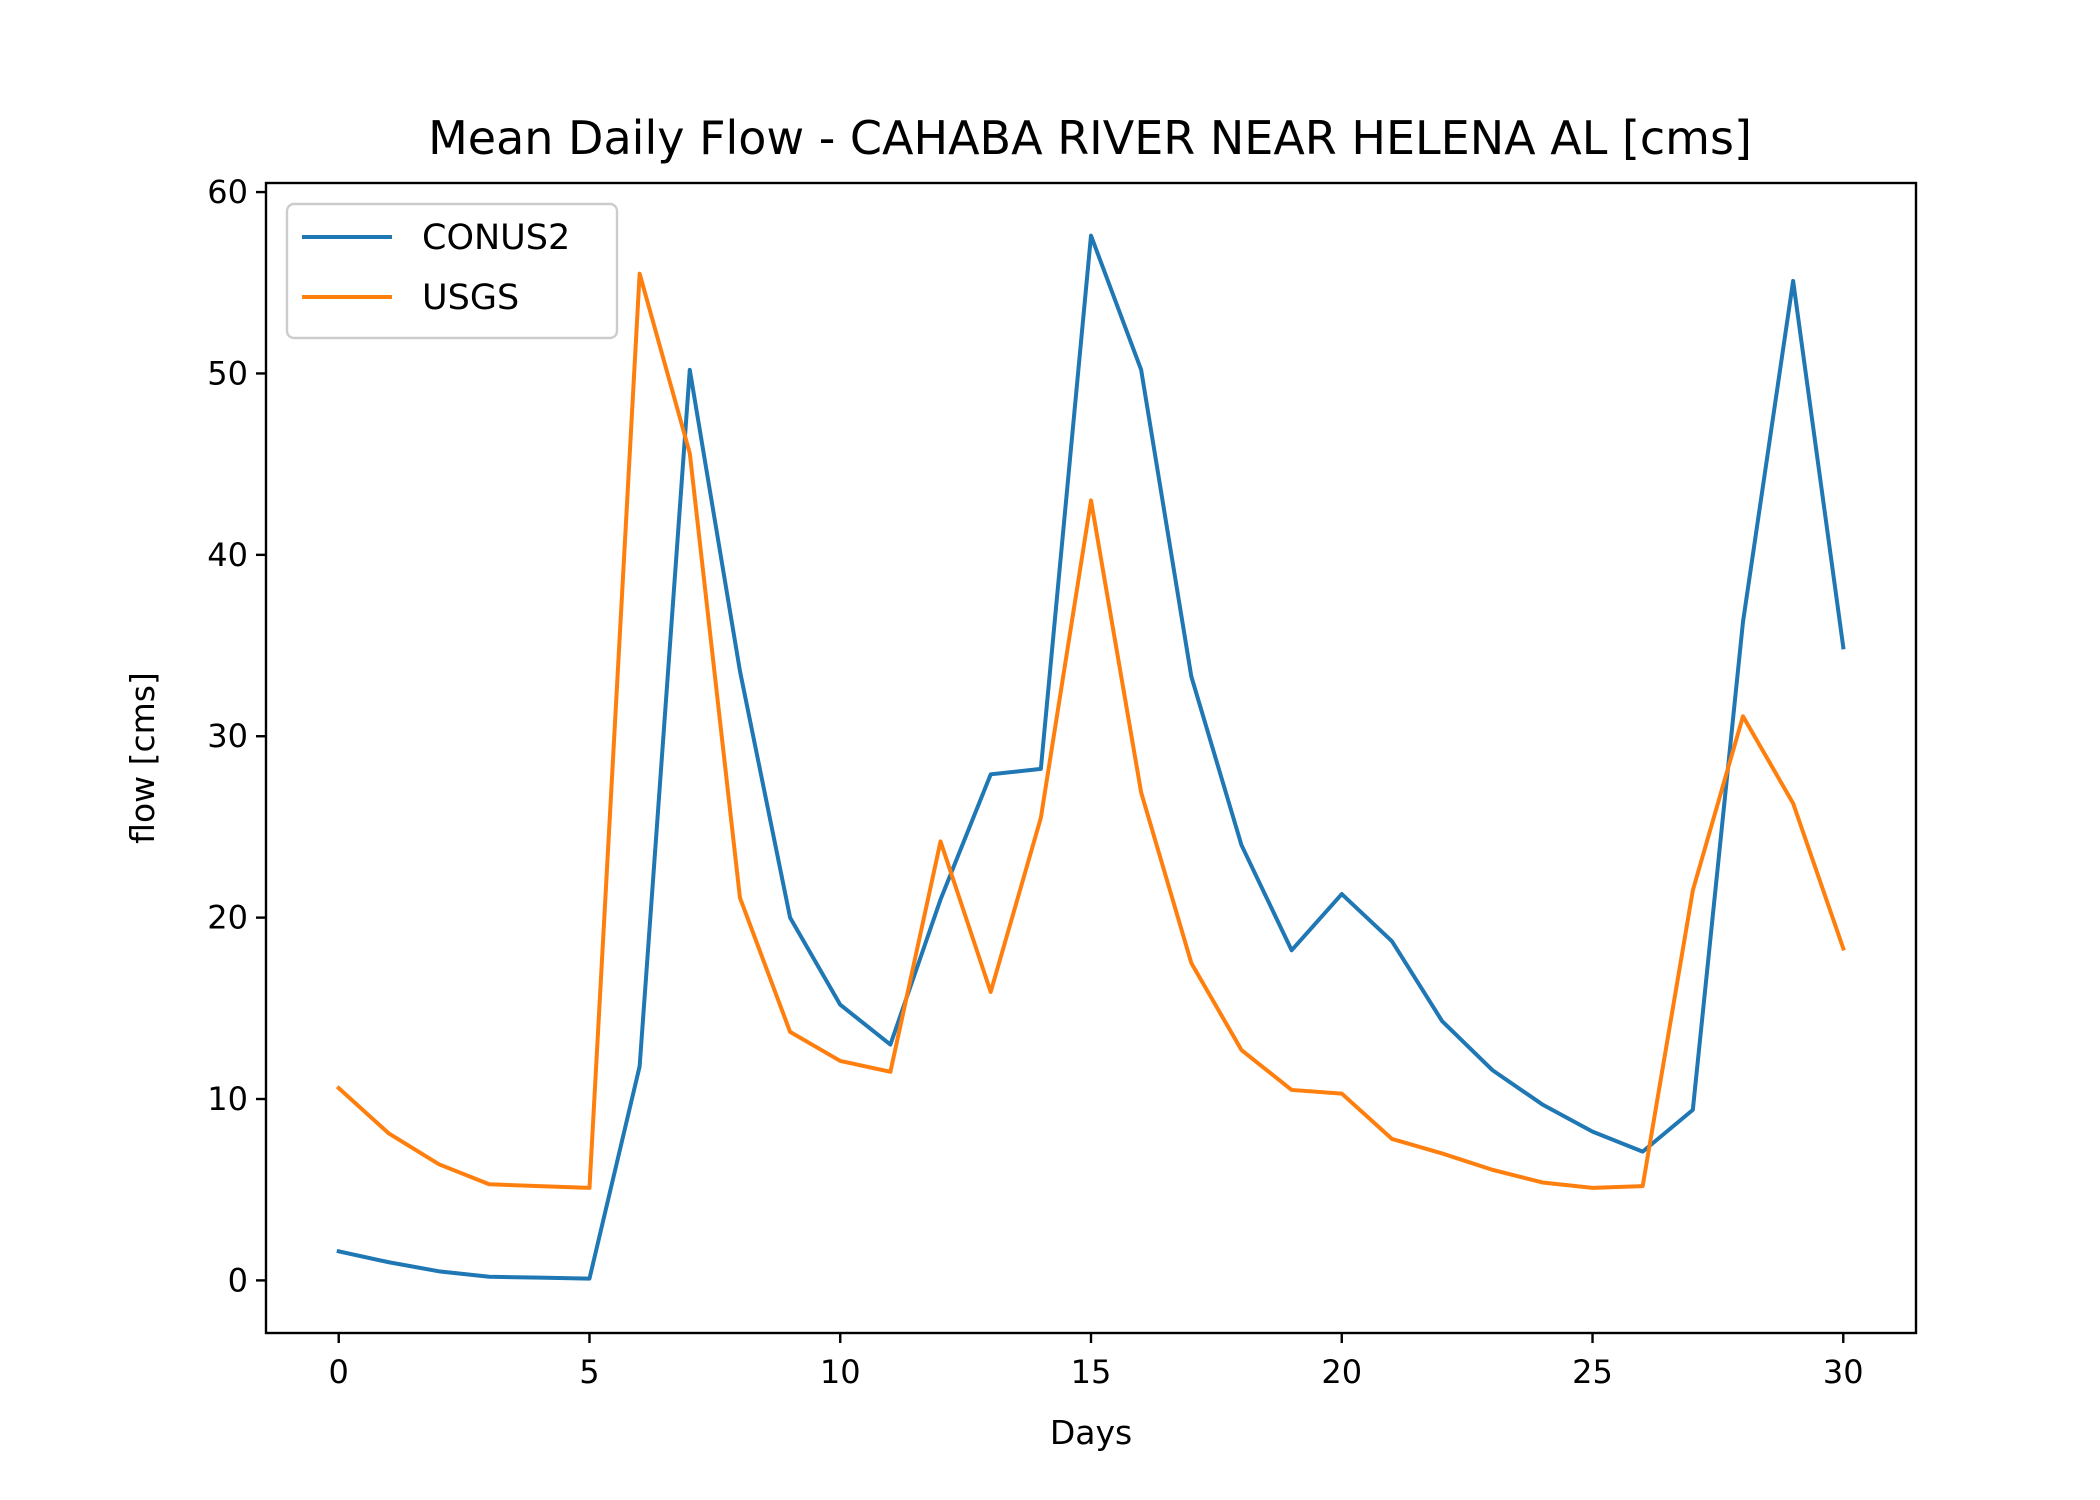 Image resolution: width=2100 pixels, height=1500 pixels. I want to click on y-axis: 0 10 20 30 40 50 60, so click(236, 736).